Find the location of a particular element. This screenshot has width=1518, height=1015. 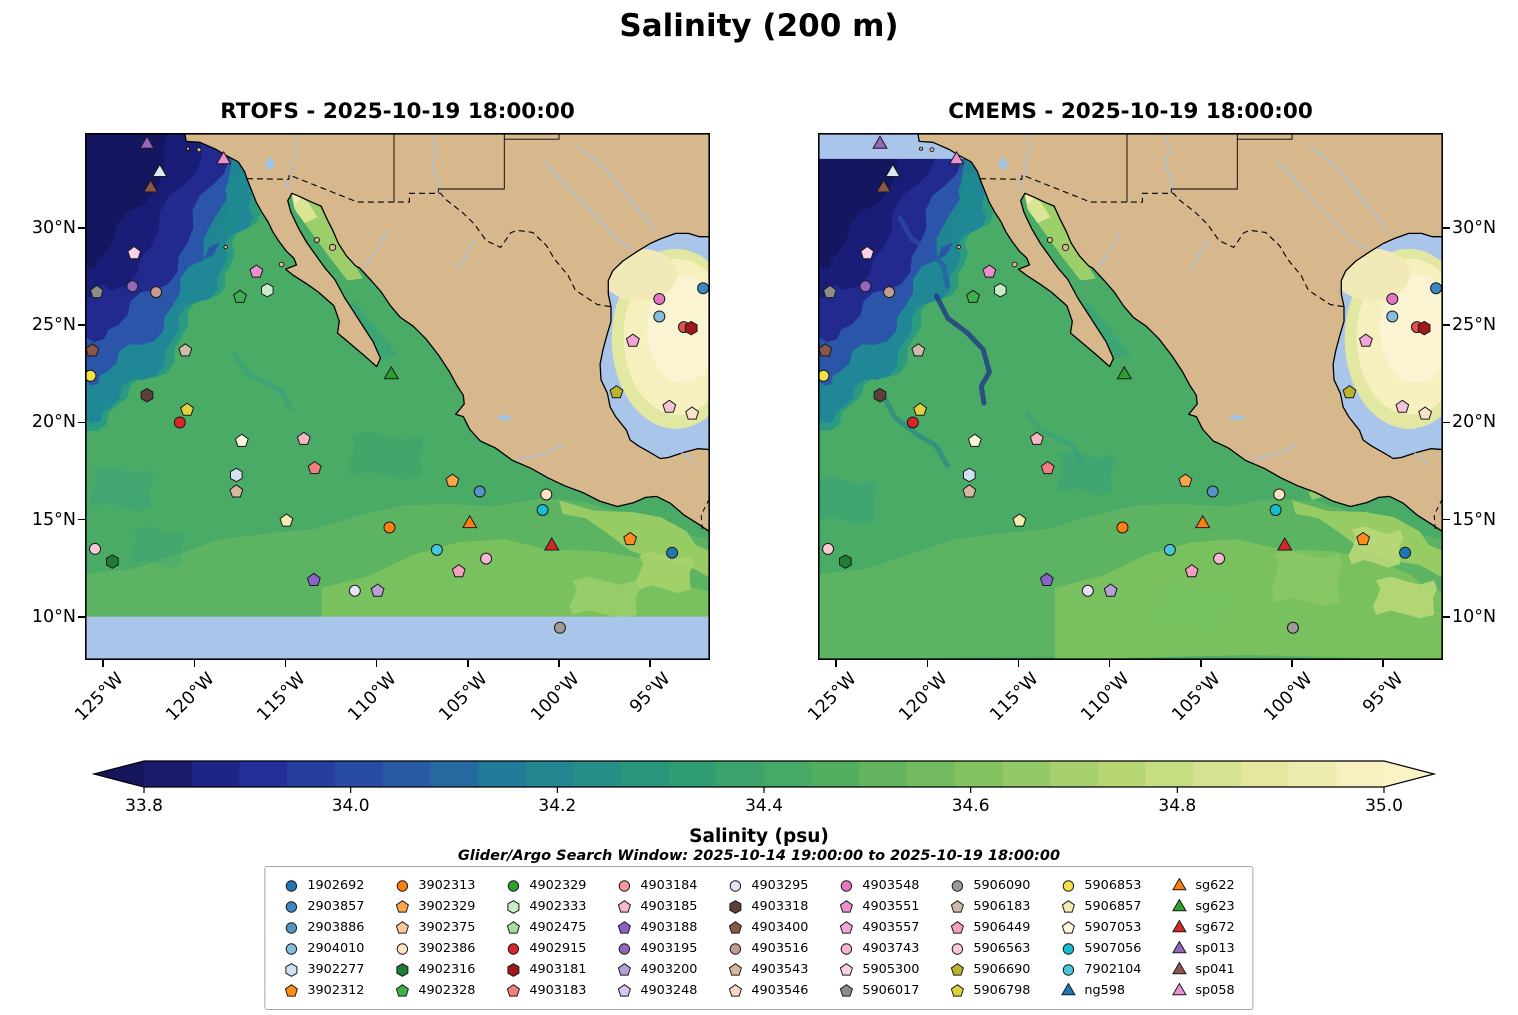

legend-label: 4903551 is located at coordinates (891, 906).